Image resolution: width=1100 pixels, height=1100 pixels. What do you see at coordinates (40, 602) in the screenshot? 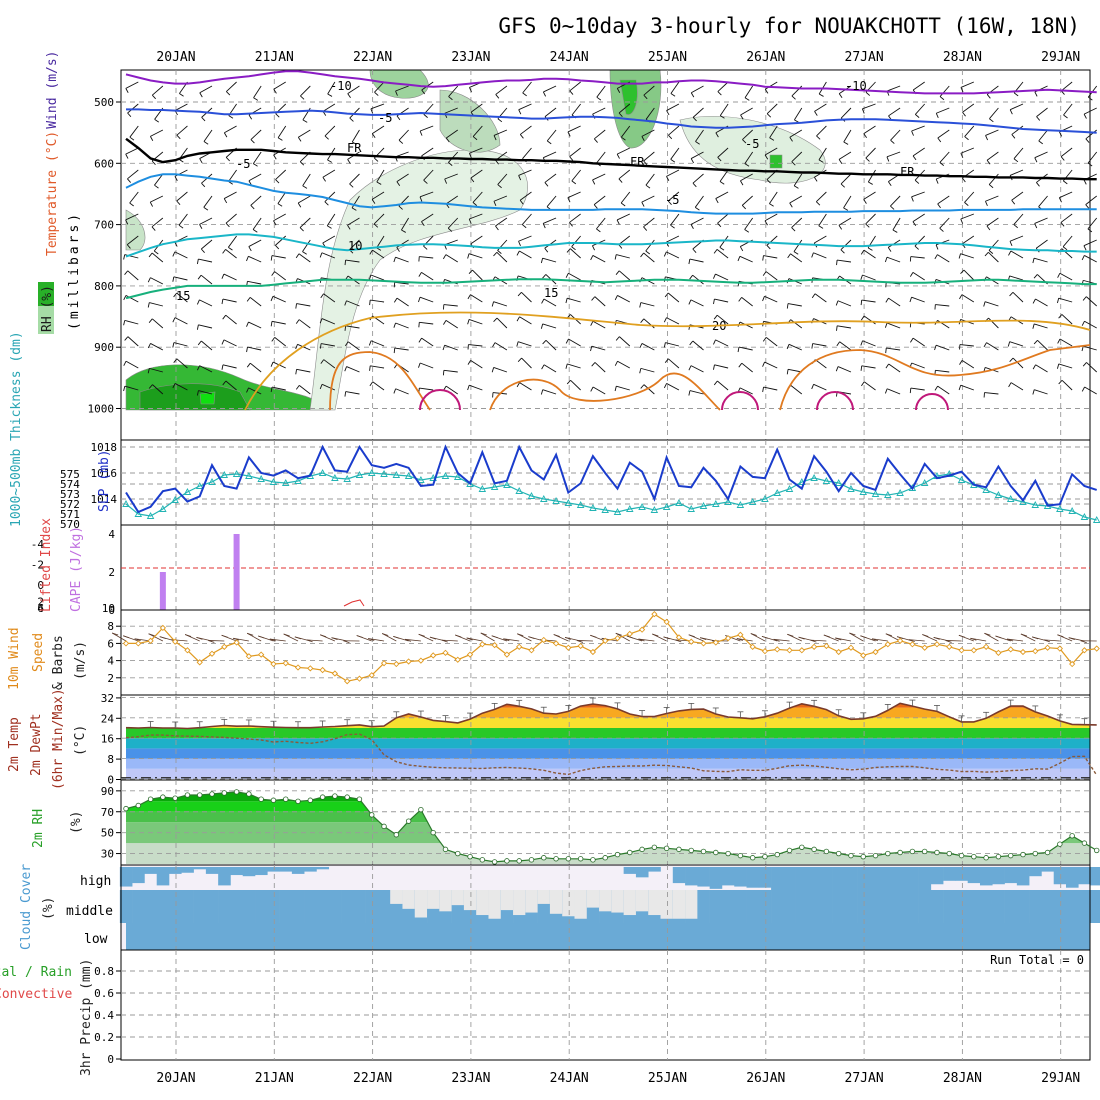
I see `li-tick-label: 2` at bounding box center [40, 602].